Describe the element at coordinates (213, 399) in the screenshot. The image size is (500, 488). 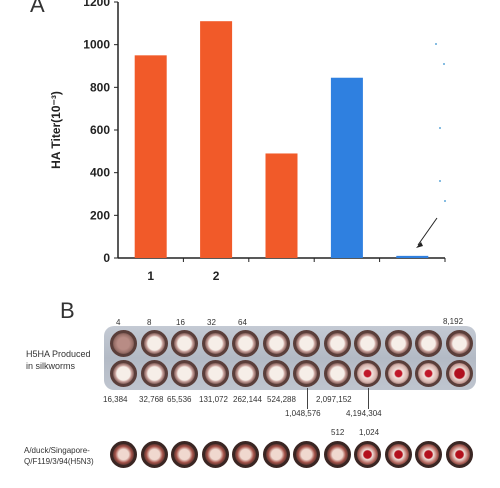
I see `dilution-label: 131,072` at that location.